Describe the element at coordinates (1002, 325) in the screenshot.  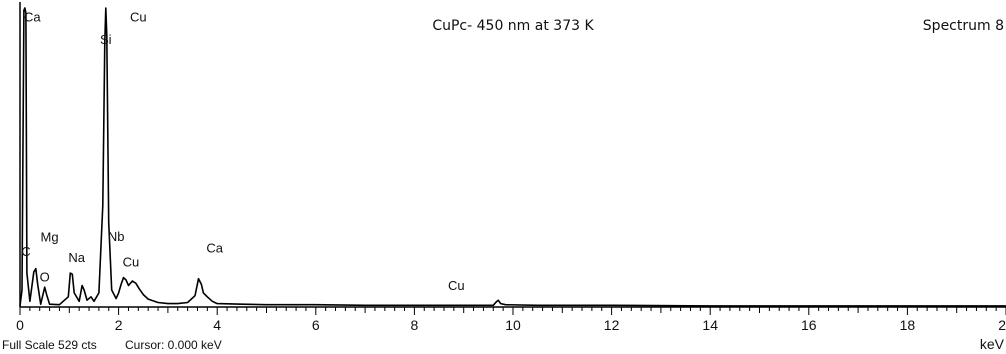
I see `x-tick-label: 20` at that location.